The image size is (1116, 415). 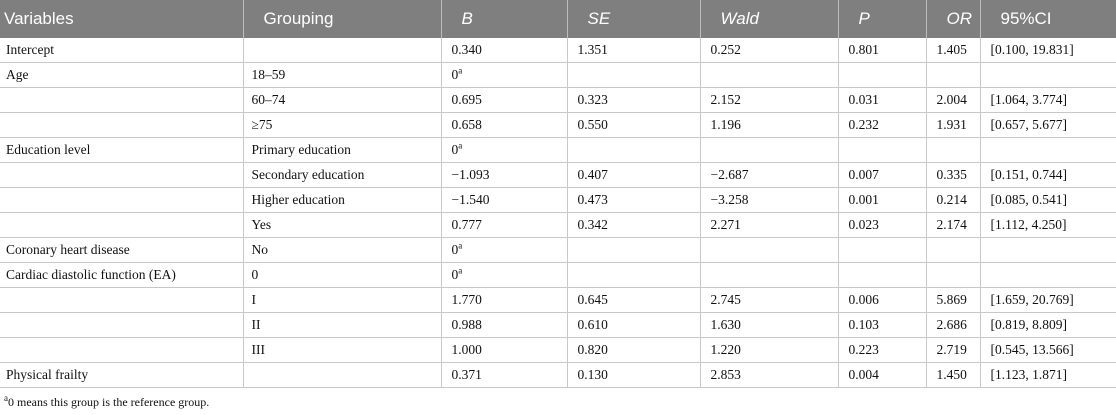 I want to click on column-header: Grouping, so click(x=342, y=19).